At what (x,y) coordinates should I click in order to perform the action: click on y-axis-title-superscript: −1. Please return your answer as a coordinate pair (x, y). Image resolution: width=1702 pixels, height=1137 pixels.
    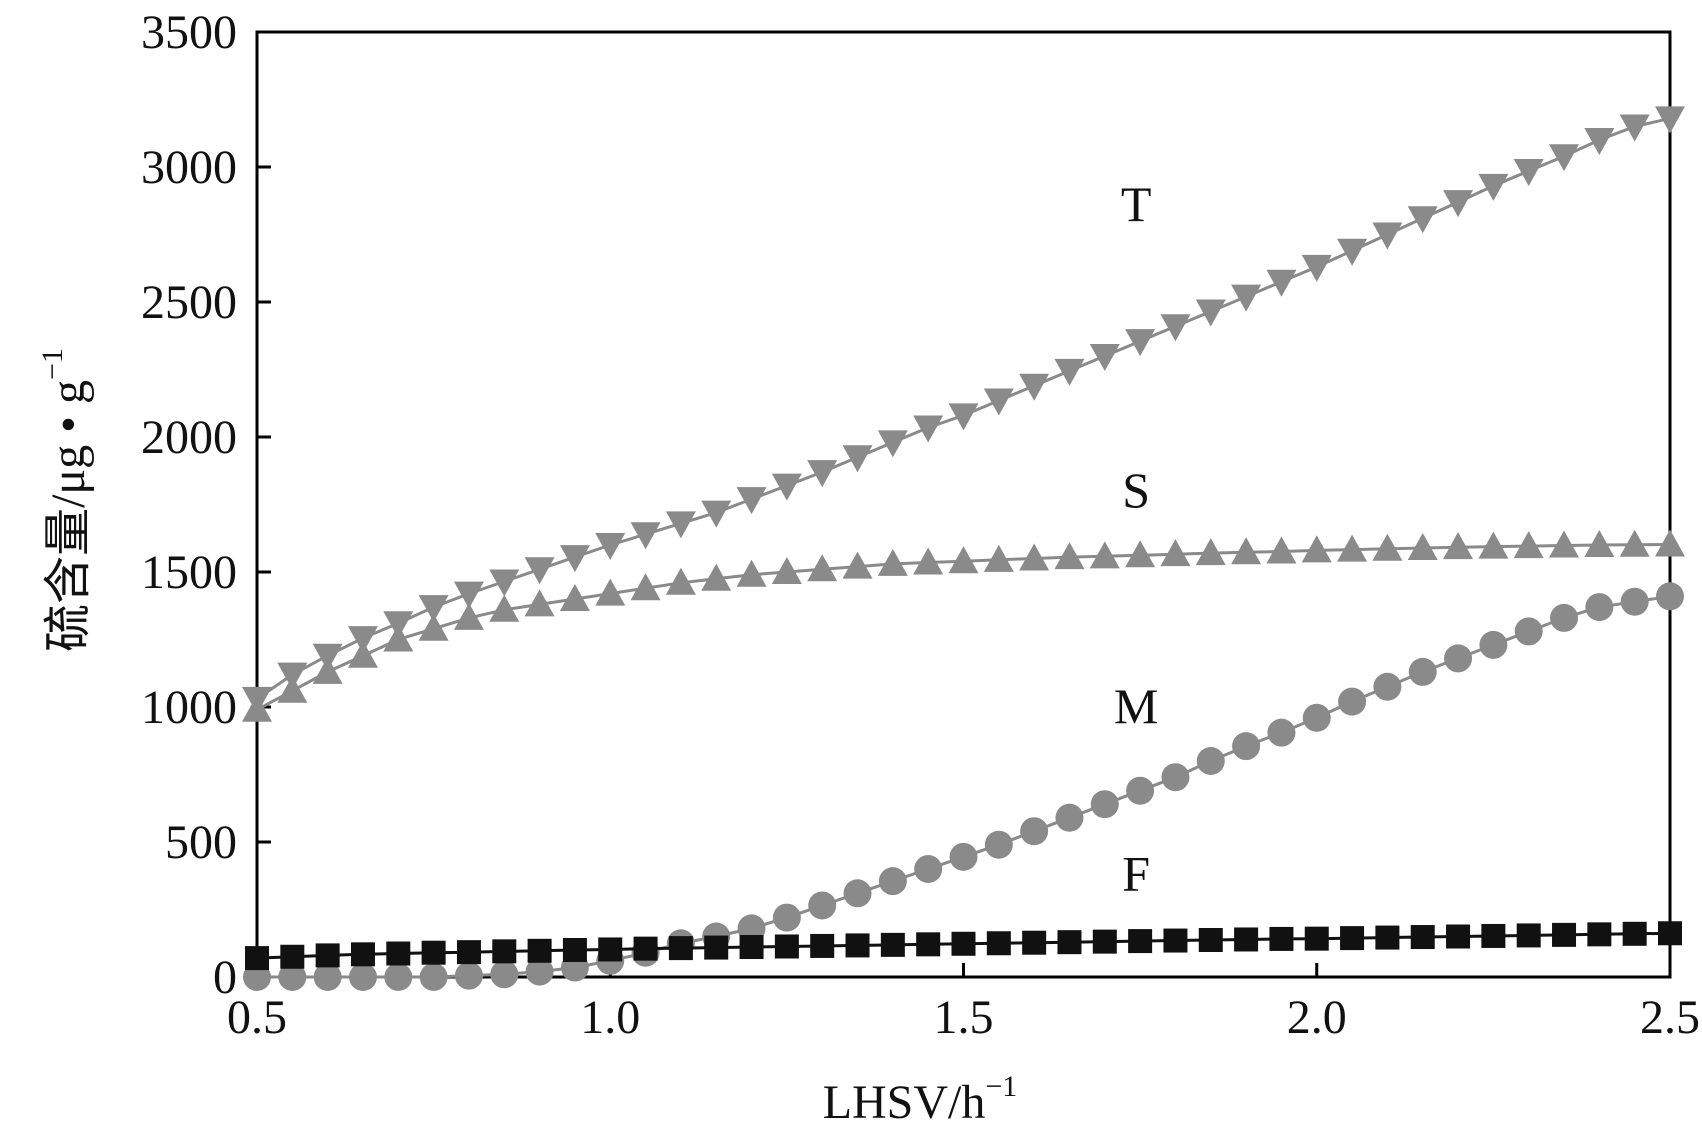
    Looking at the image, I should click on (52, 364).